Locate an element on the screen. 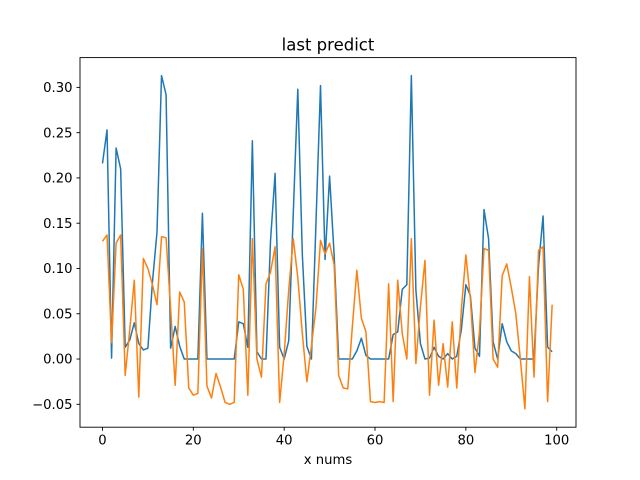  x-axis-label: x nums is located at coordinates (328, 460).